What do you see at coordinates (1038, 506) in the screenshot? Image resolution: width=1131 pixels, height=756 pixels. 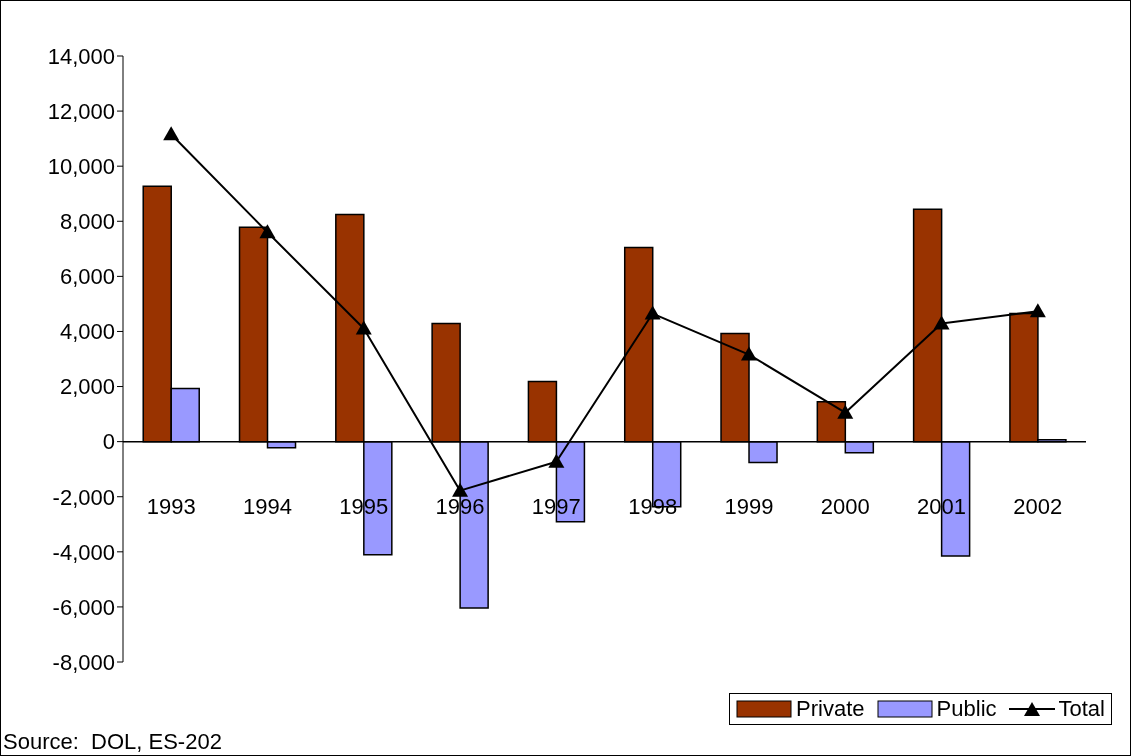 I see `x-tick-label: 2002` at bounding box center [1038, 506].